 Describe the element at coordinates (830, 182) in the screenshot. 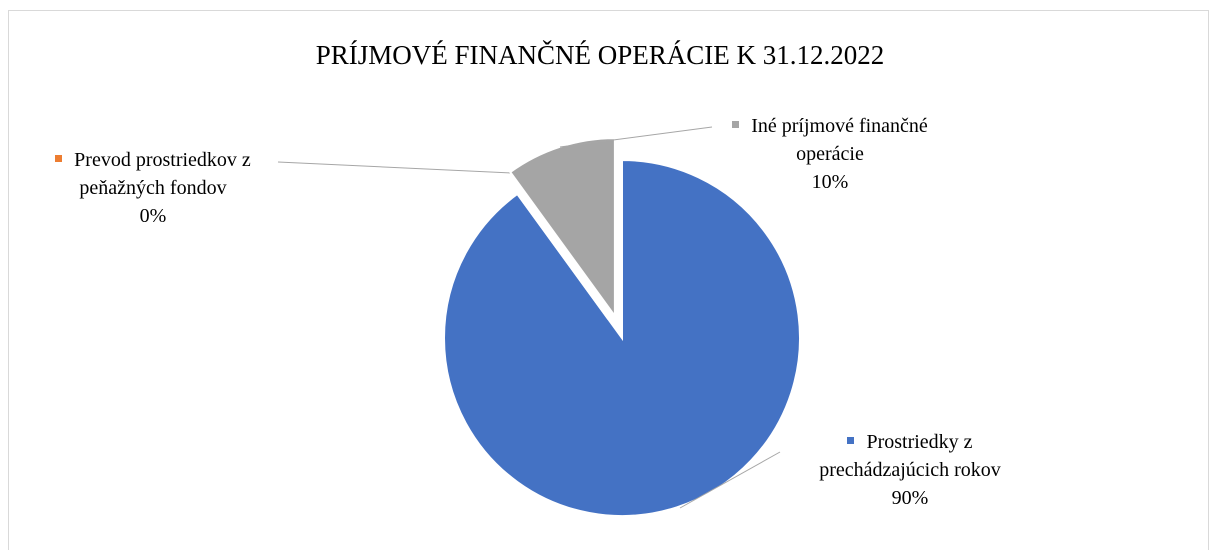

I see `value-label: 10%` at that location.